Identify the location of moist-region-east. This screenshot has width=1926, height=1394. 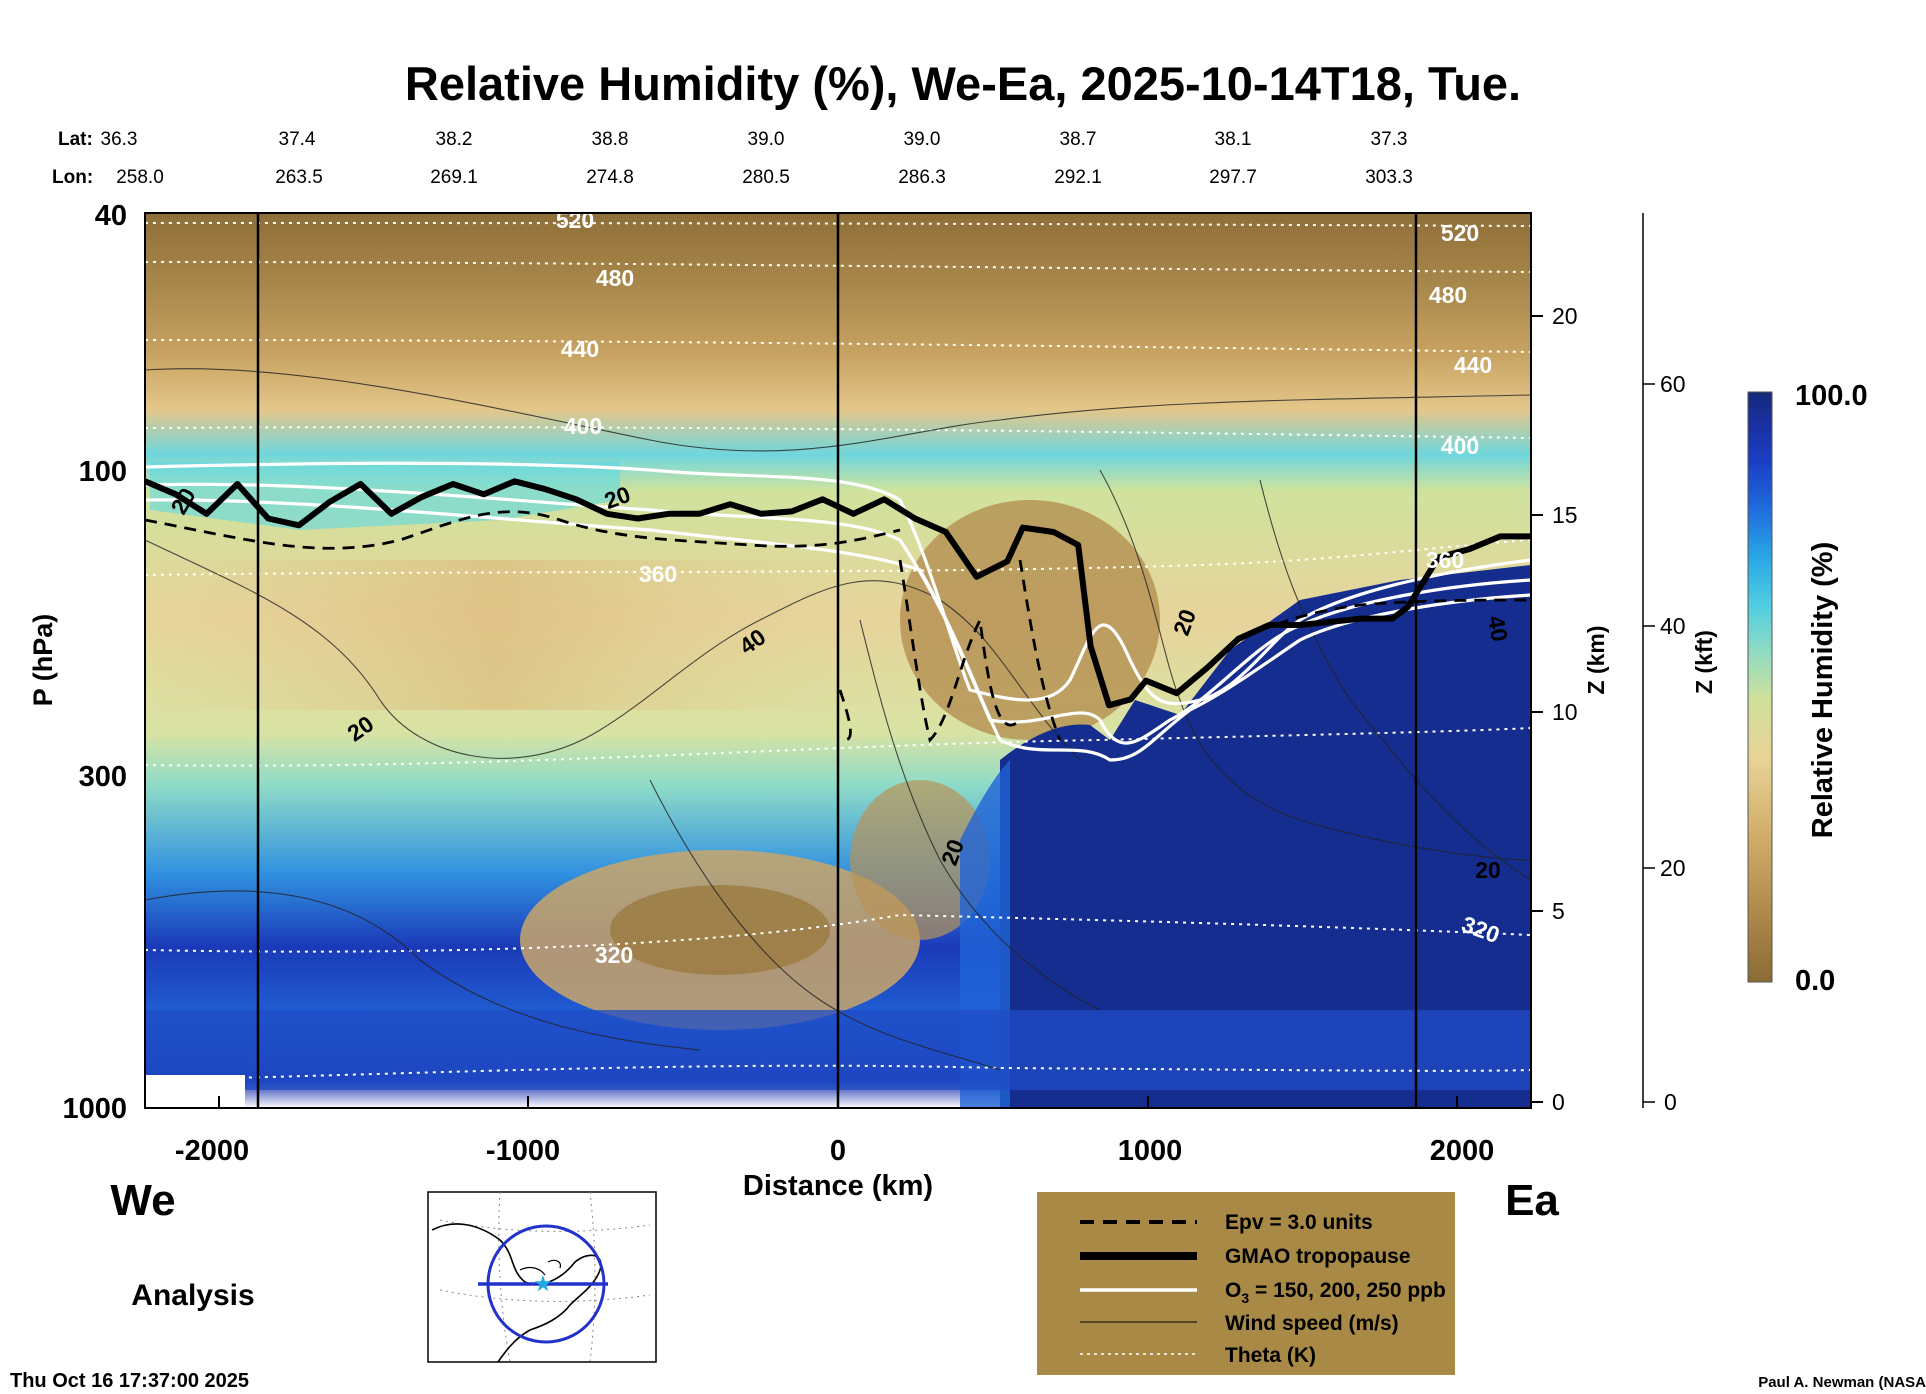
(1265, 836).